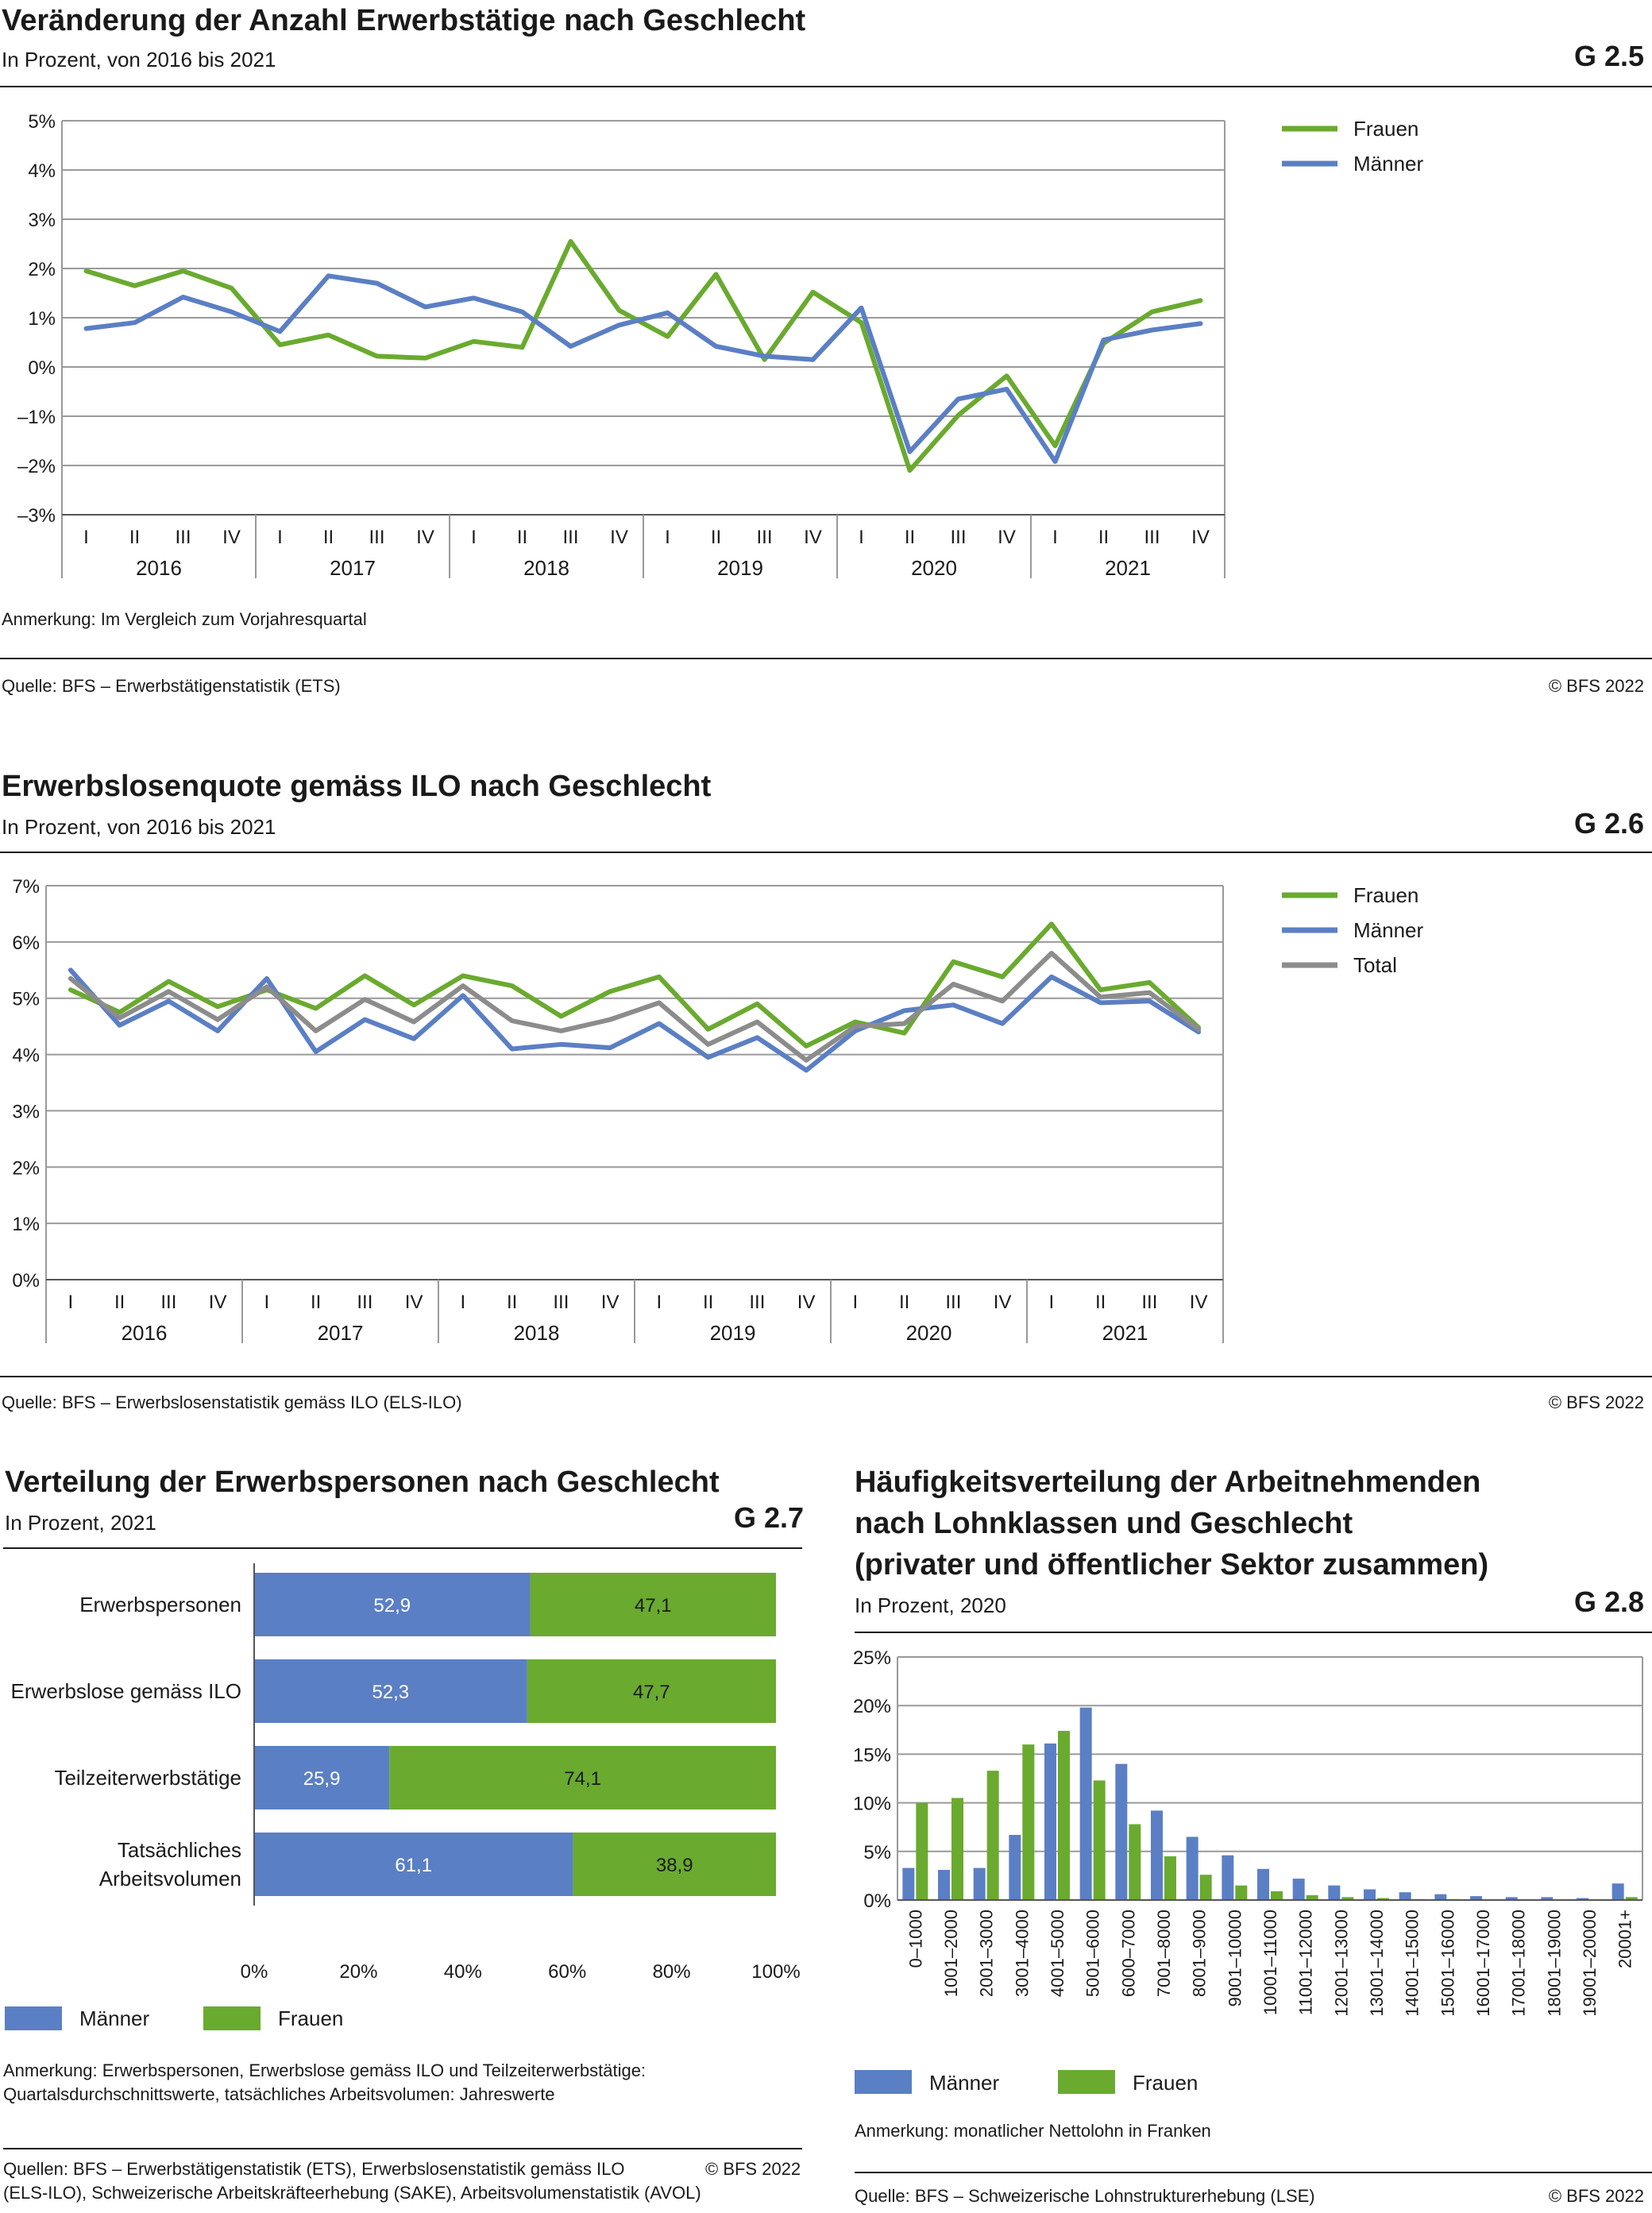 This screenshot has height=2213, width=1652. What do you see at coordinates (26, 1168) in the screenshot?
I see `y-tick-label: 2%` at bounding box center [26, 1168].